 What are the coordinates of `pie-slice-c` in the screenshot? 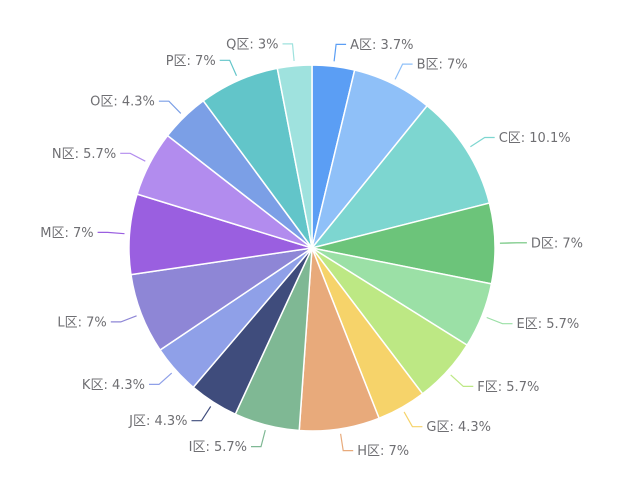 It's located at (400, 177).